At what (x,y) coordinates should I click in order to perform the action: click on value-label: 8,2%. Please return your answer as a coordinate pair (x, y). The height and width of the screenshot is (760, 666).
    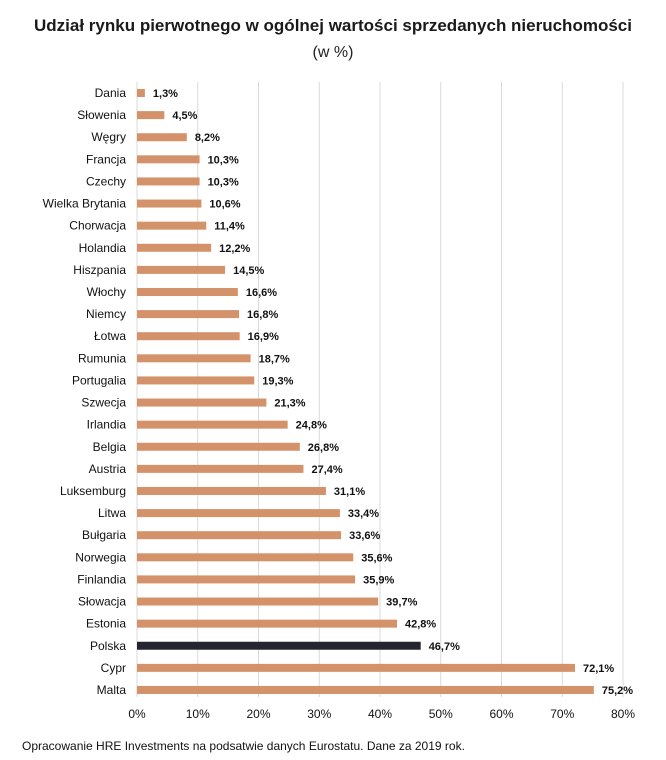
    Looking at the image, I should click on (207, 138).